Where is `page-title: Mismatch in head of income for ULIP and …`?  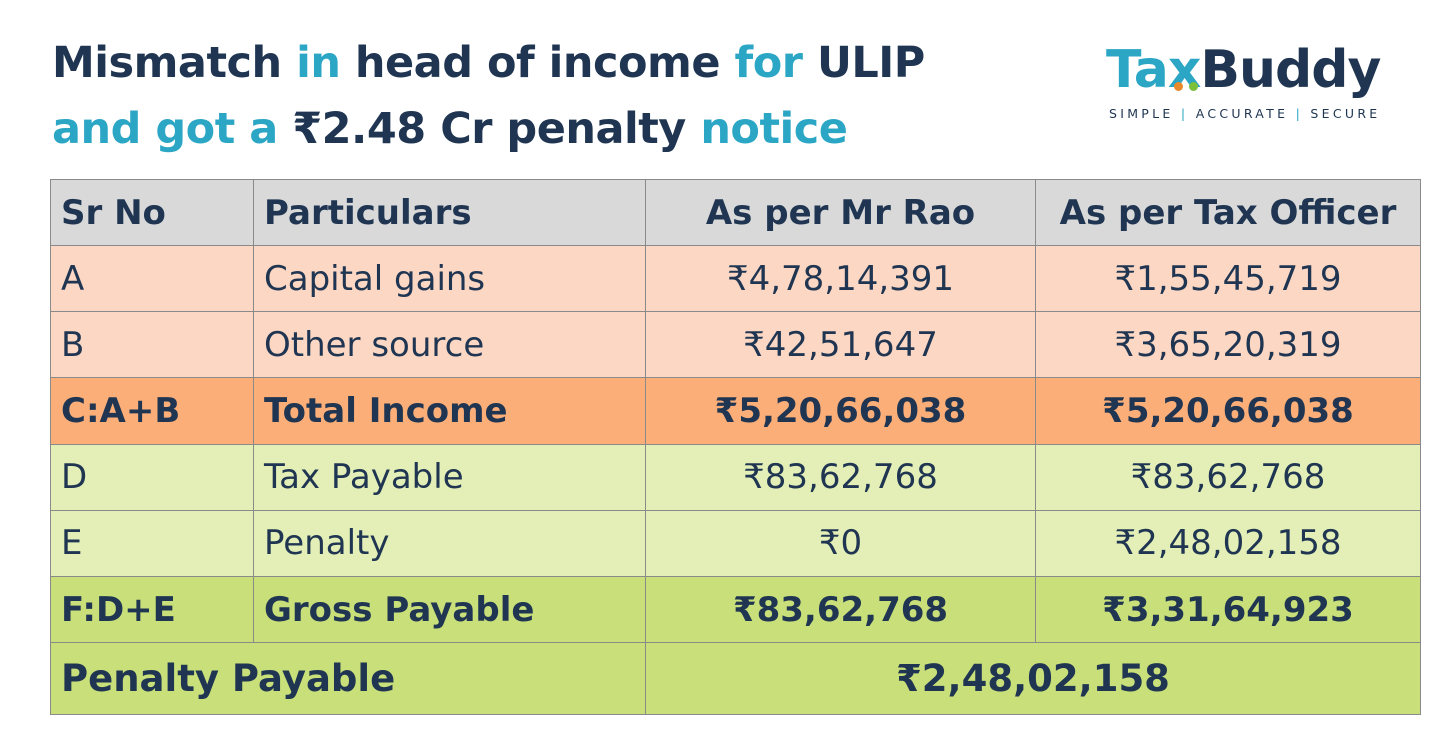
page-title: Mismatch in head of income for ULIP and … is located at coordinates (488, 96).